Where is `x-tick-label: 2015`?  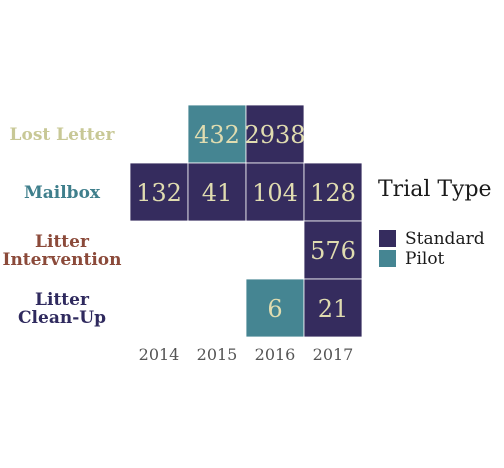 x-tick-label: 2015 is located at coordinates (217, 354).